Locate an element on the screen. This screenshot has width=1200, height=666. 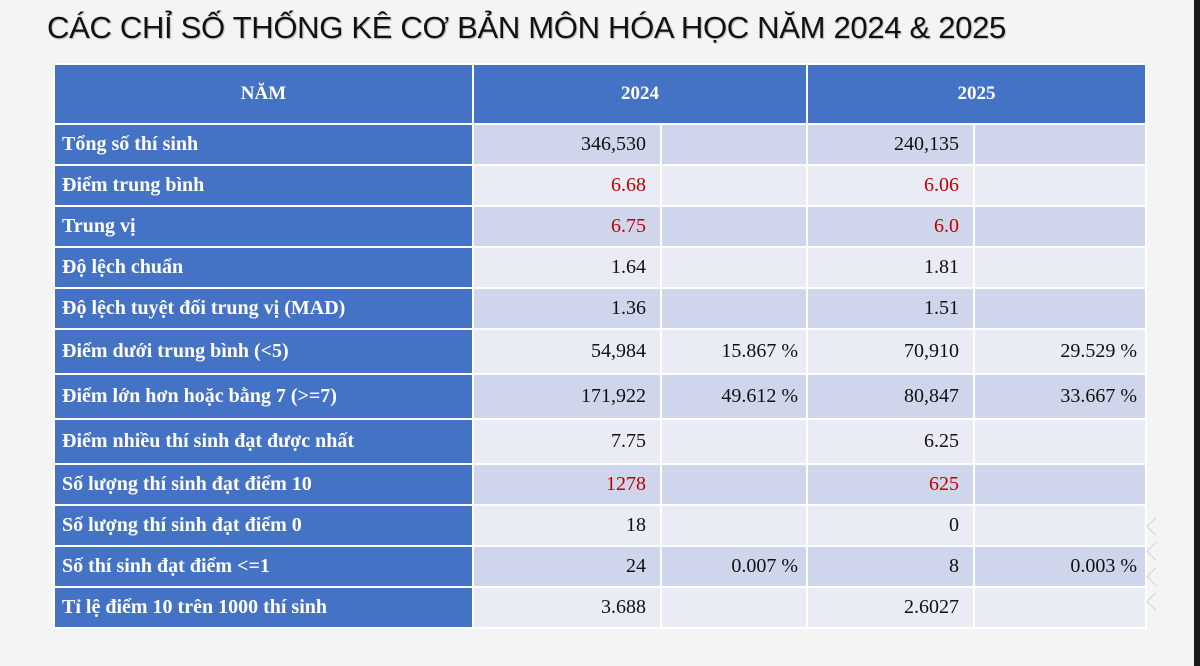
value-2025: 1.81 is located at coordinates (890, 267).